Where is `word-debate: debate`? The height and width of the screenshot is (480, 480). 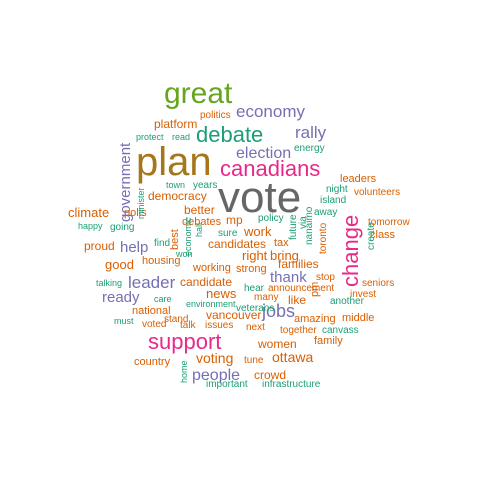 word-debate: debate is located at coordinates (229, 134).